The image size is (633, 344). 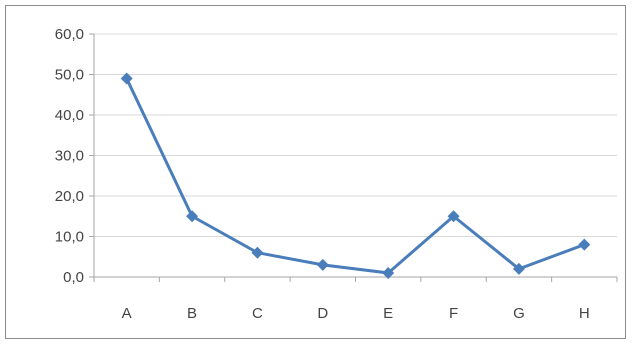 I want to click on x-tick-label: H, so click(x=584, y=313).